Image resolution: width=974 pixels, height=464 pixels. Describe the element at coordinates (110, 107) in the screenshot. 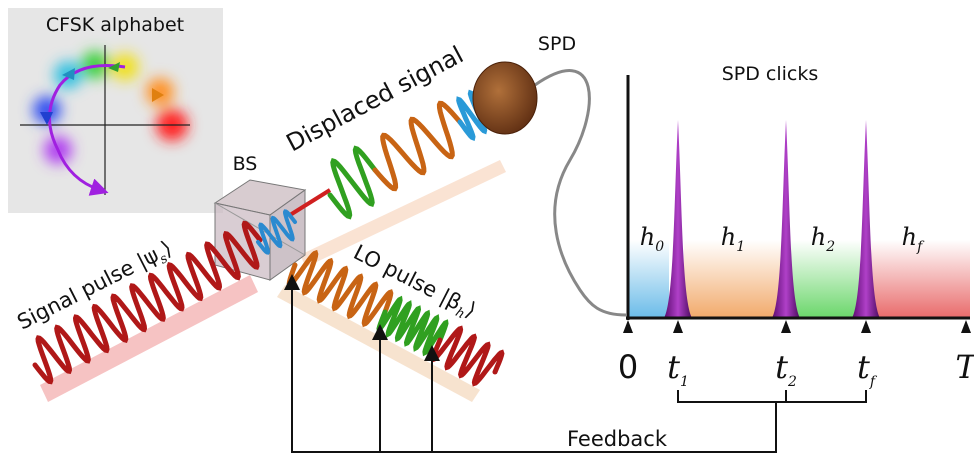

I see `constellation-glow` at that location.